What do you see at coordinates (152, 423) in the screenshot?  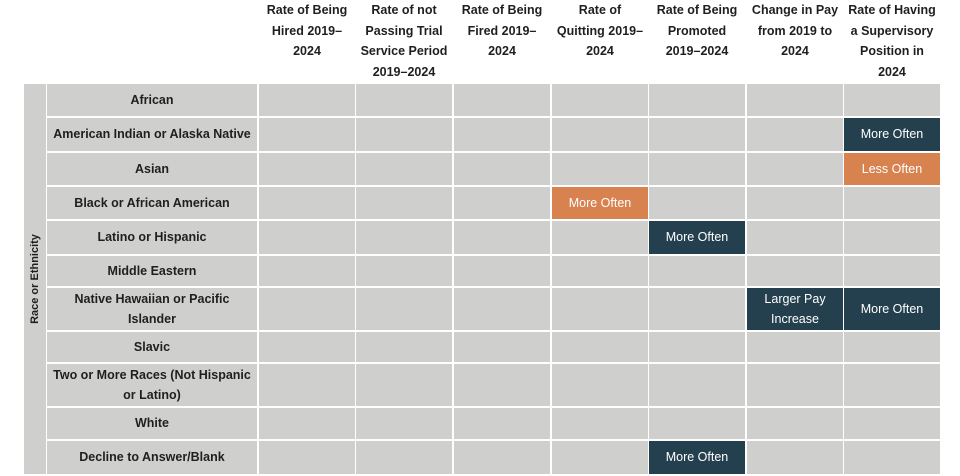 I see `row-label: White` at bounding box center [152, 423].